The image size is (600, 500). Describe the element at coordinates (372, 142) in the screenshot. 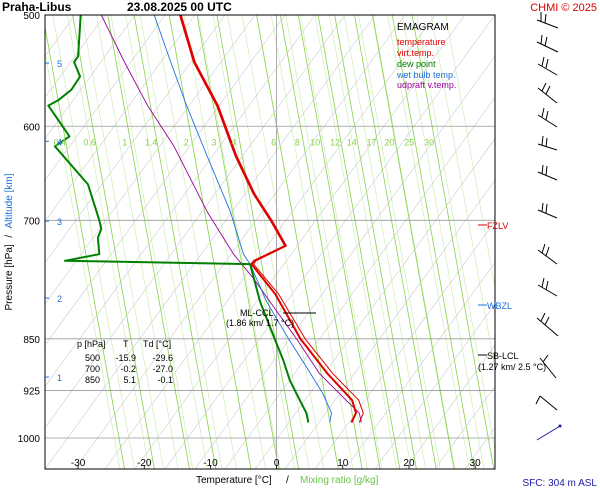

I see `mixing-ratio-label: 17` at that location.